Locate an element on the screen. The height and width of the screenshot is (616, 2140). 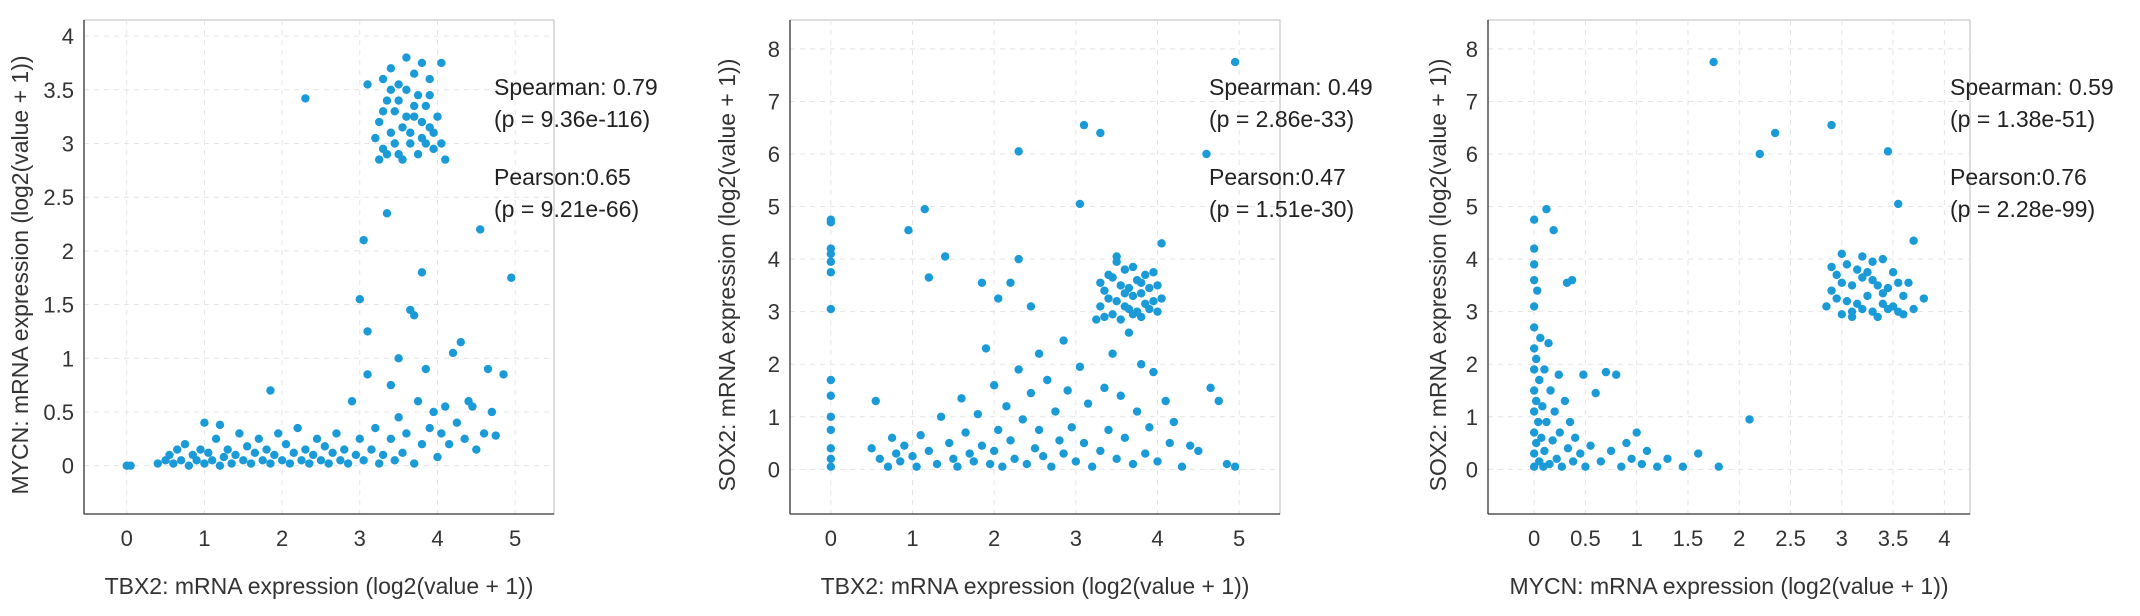
x-tick-label: 3 is located at coordinates (1842, 538).